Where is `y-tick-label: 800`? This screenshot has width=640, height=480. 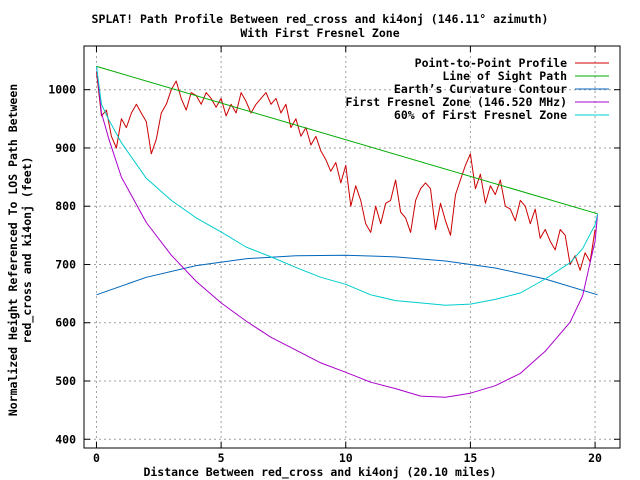
y-tick-label: 800 is located at coordinates (65, 206).